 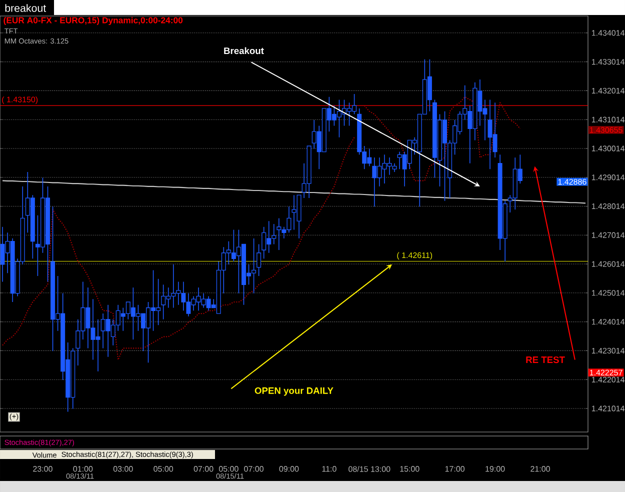 What do you see at coordinates (608, 206) in the screenshot?
I see `y-tick-label: 1.428014` at bounding box center [608, 206].